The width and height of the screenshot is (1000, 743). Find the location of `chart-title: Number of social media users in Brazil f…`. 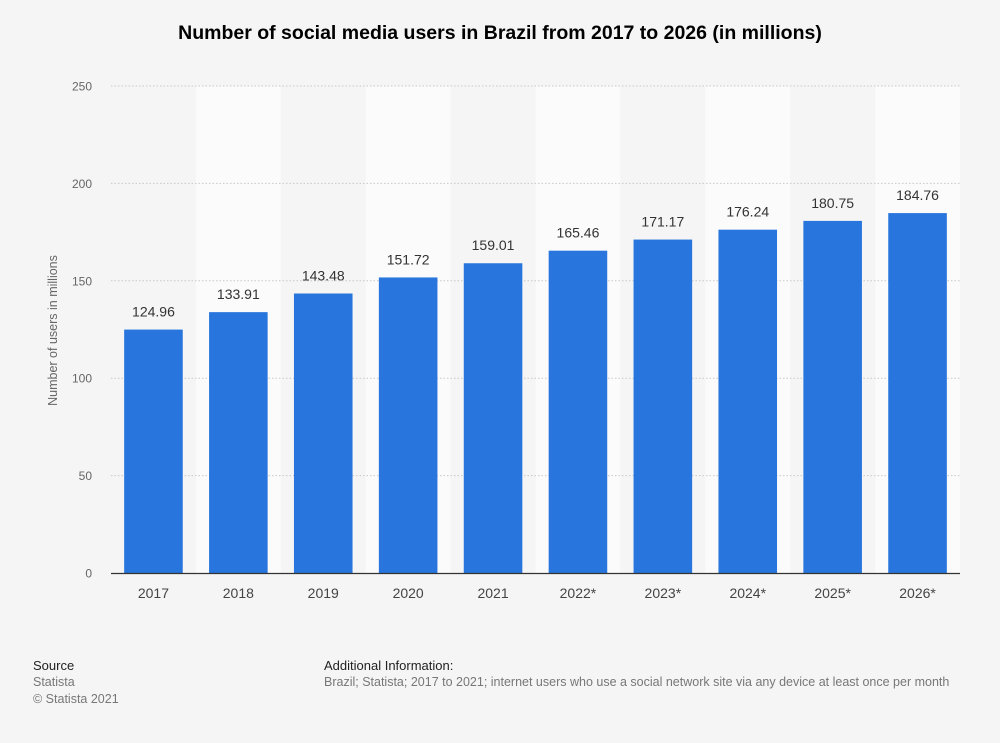

chart-title: Number of social media users in Brazil f… is located at coordinates (500, 33).